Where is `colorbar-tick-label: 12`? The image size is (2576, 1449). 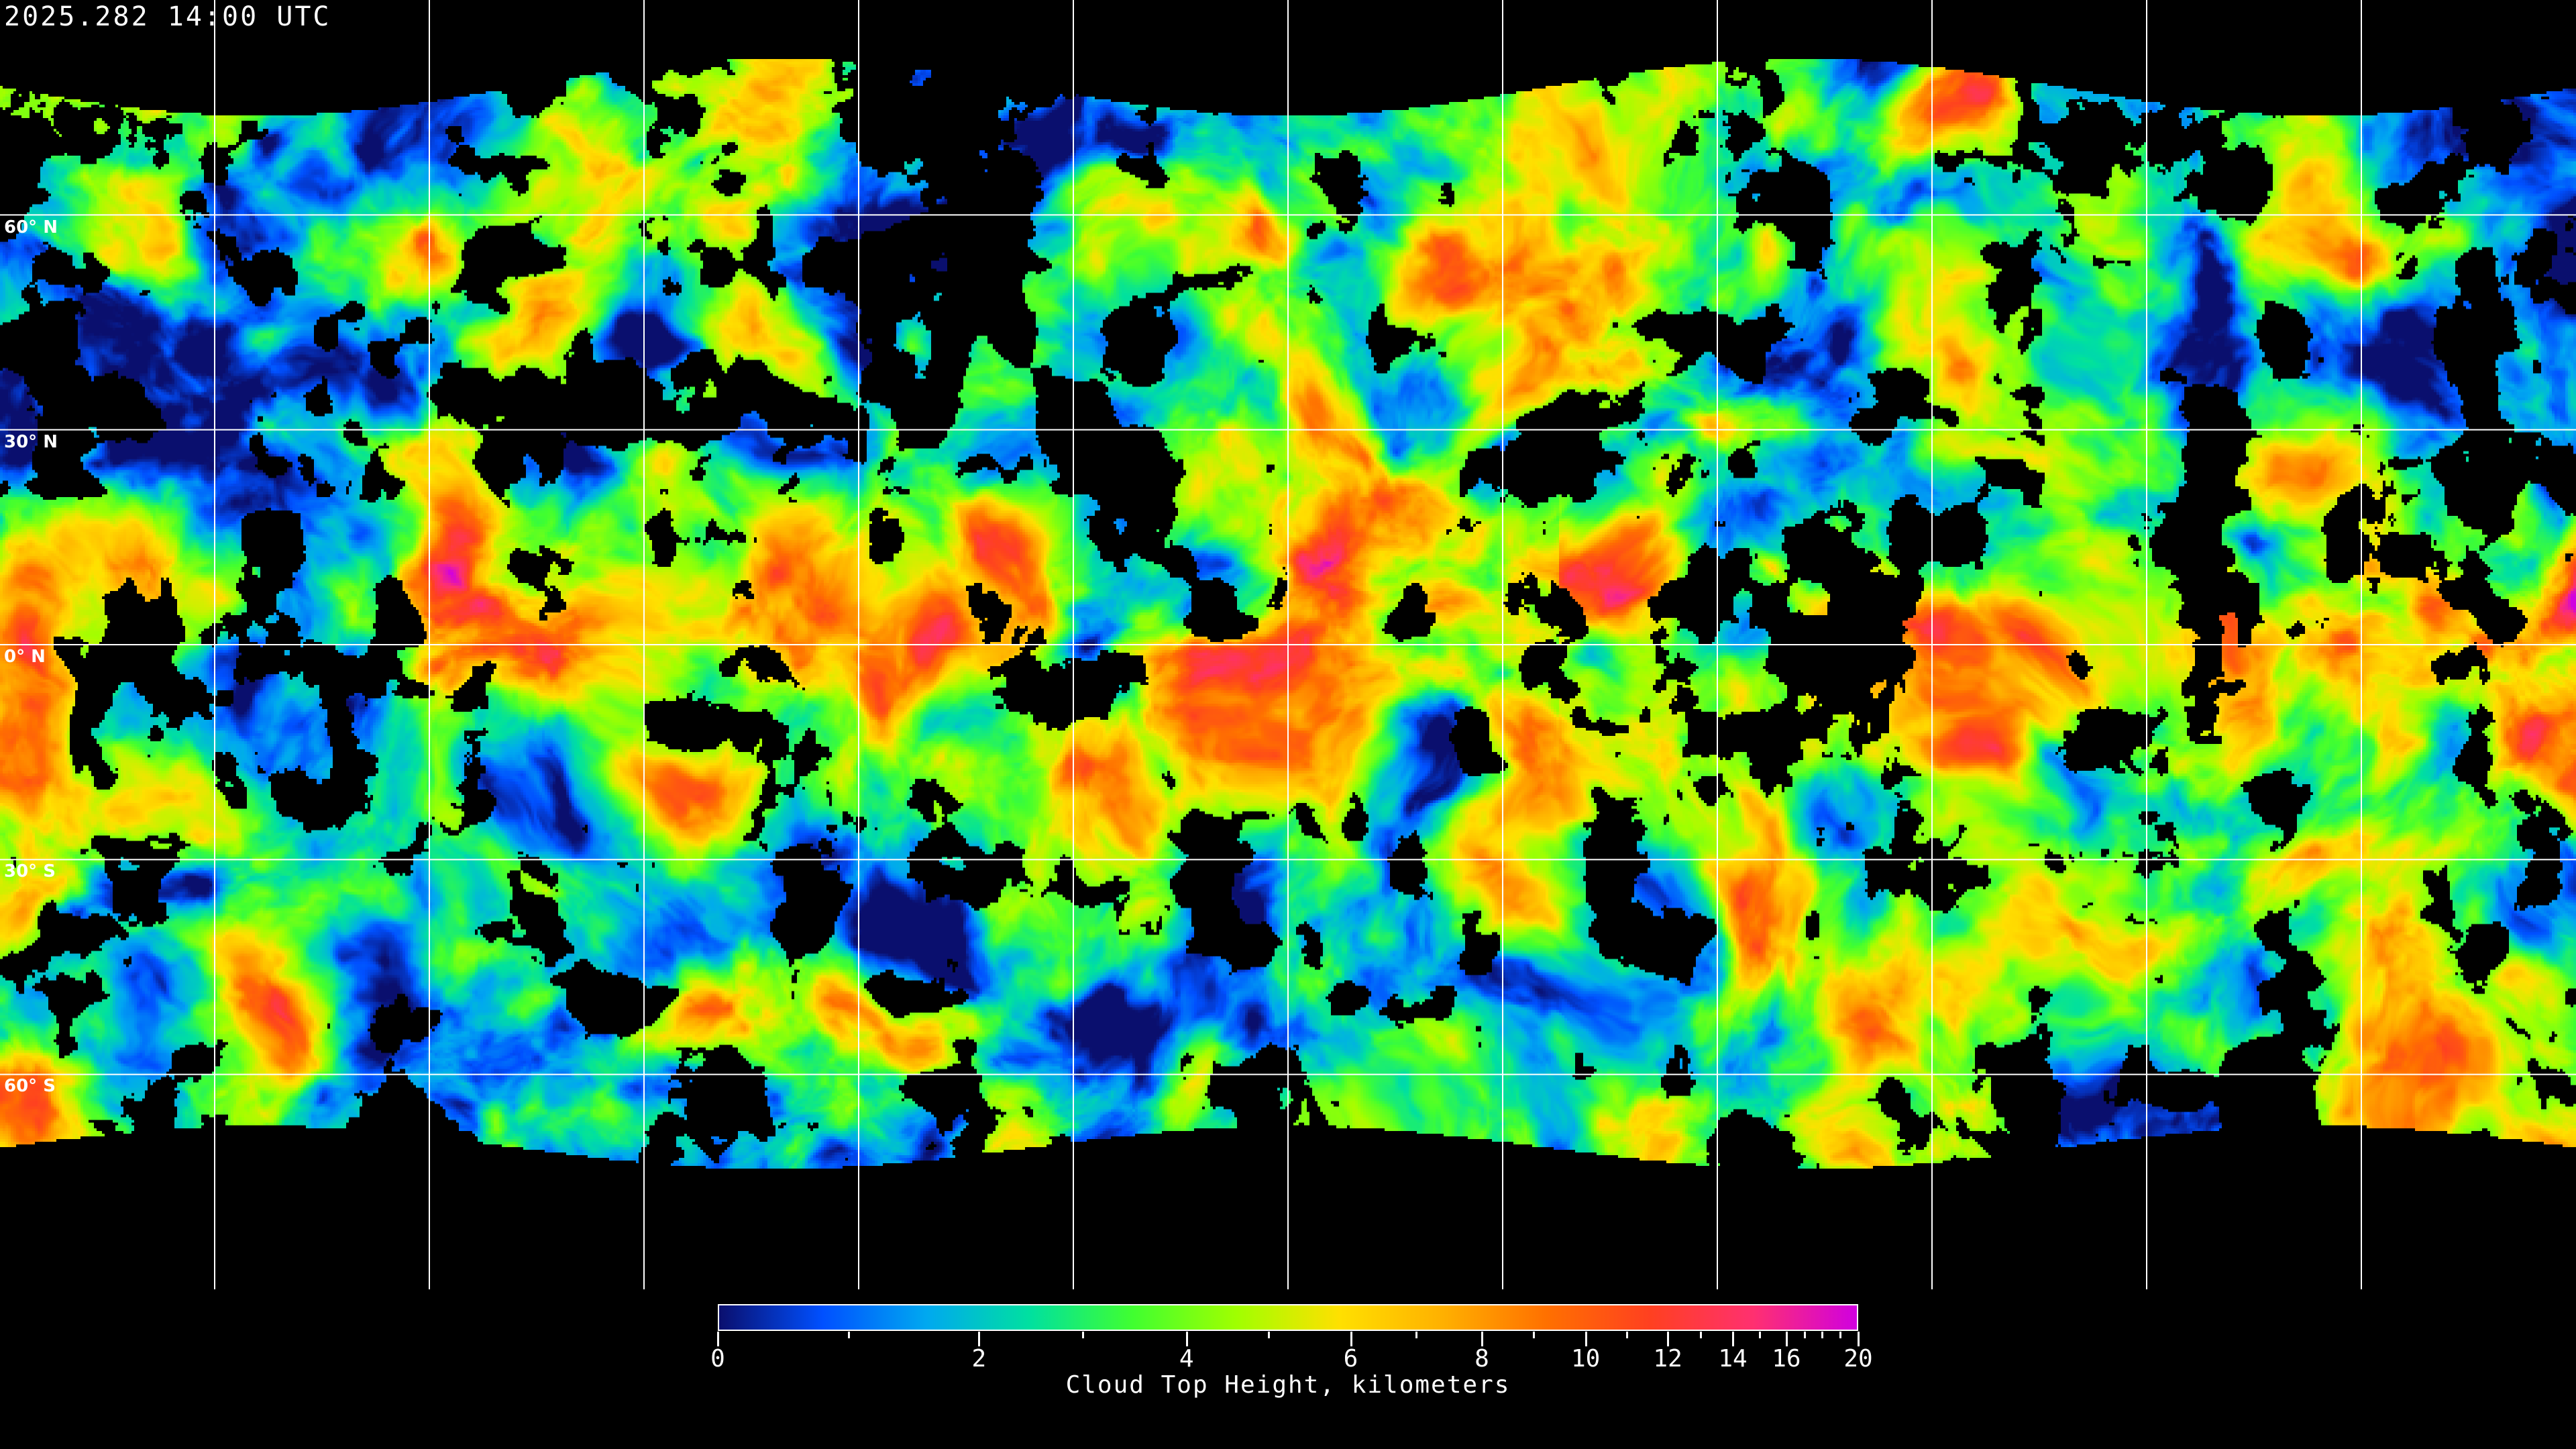
colorbar-tick-label: 12 is located at coordinates (1667, 1359).